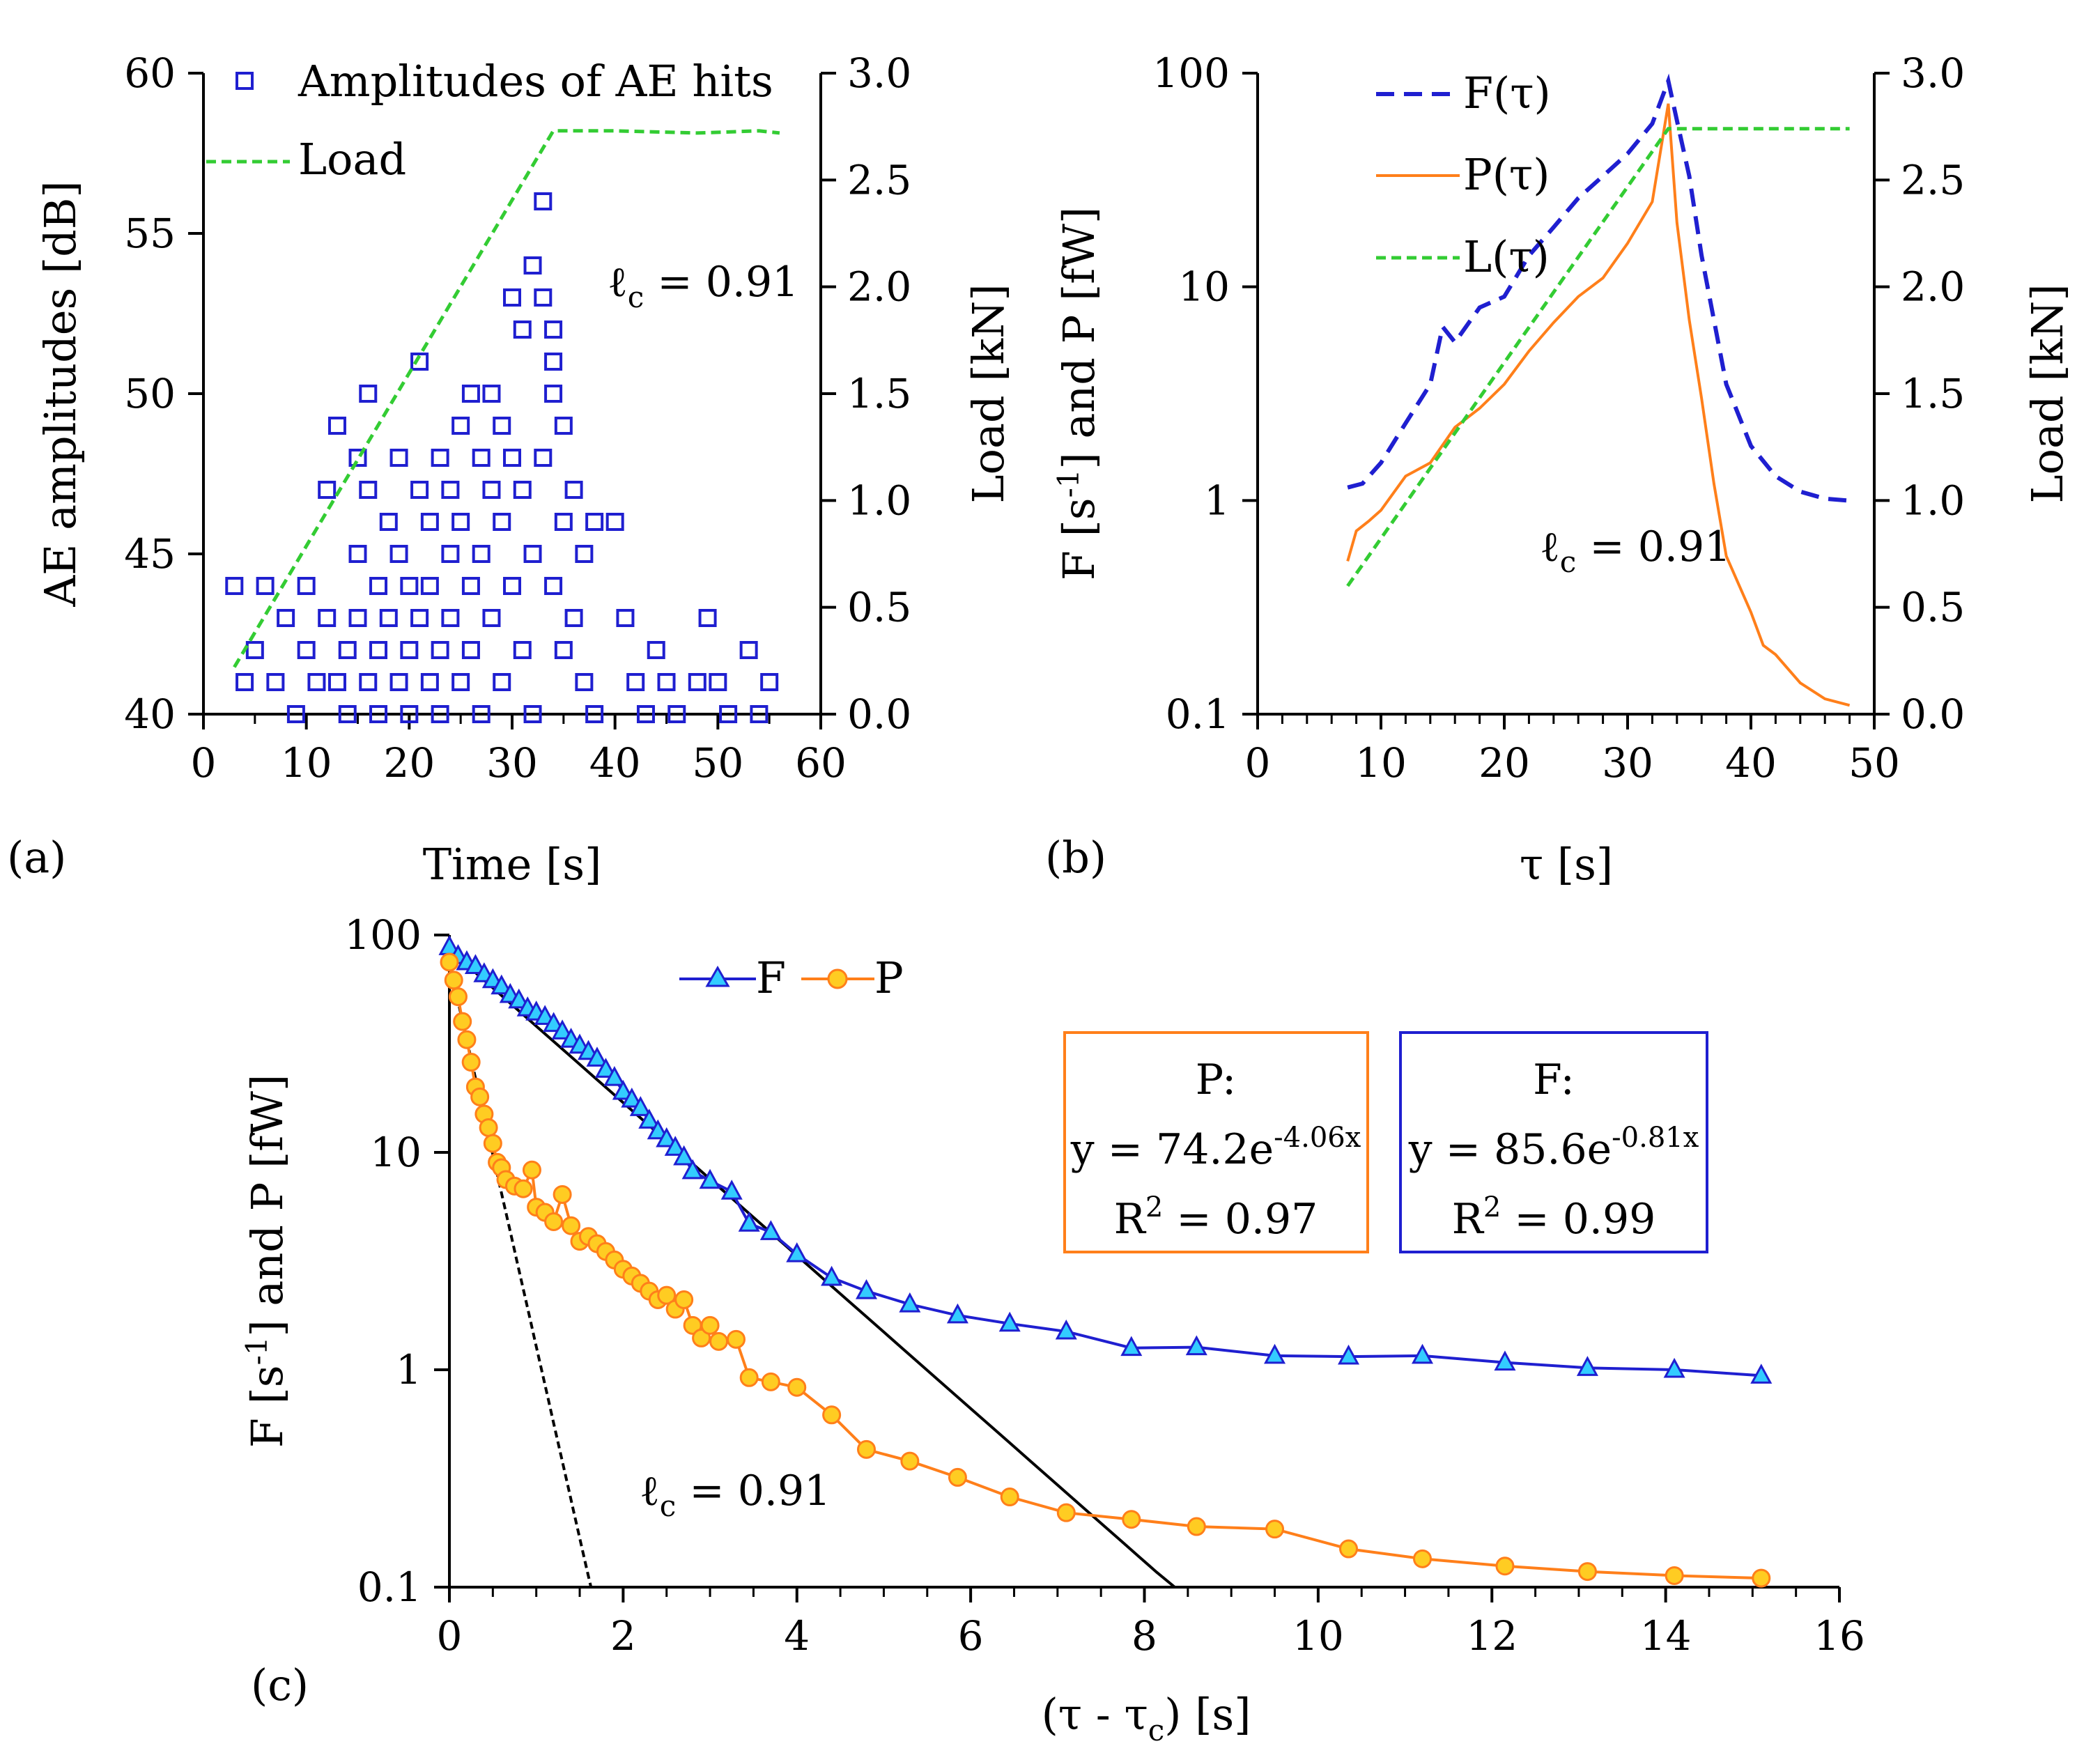 The height and width of the screenshot is (1746, 2100). I want to click on panel-a-xtick-label: 50, so click(717, 763).